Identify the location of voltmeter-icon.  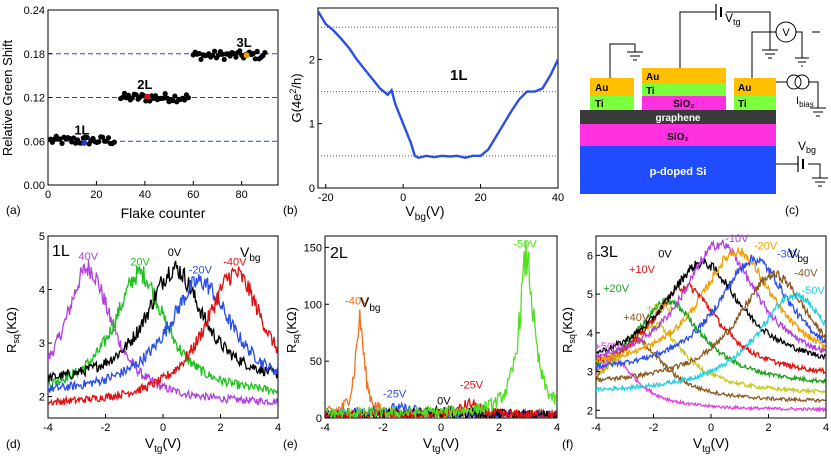
(786, 32).